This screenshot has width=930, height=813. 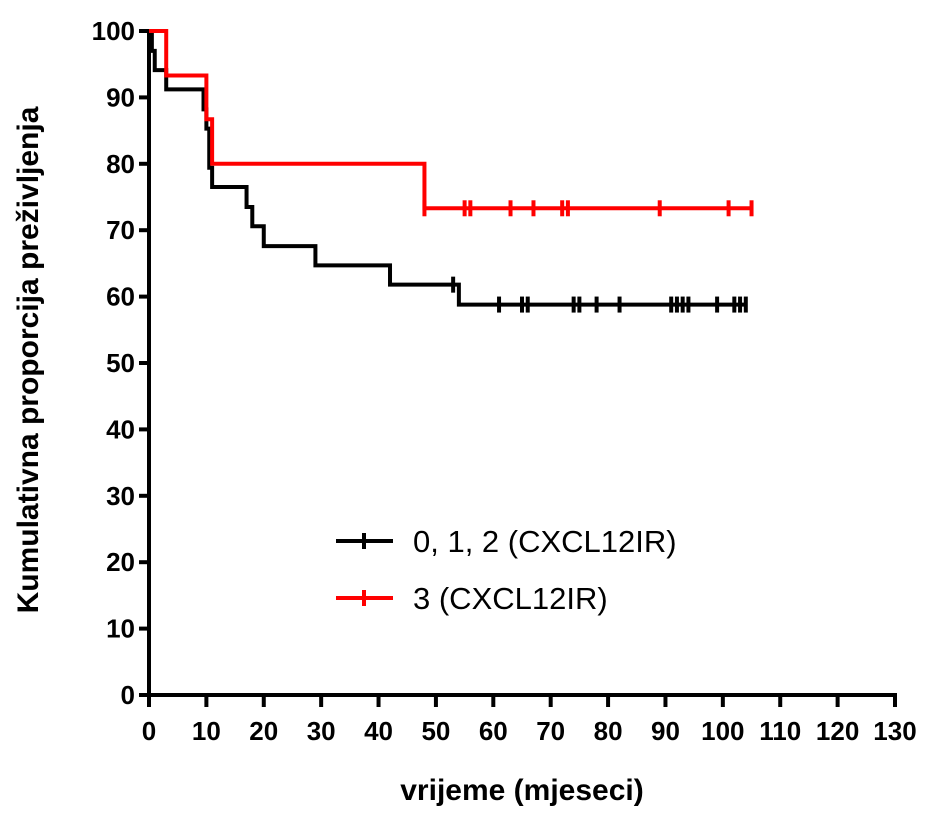 I want to click on y-tick-label-100: 100, so click(x=113, y=31).